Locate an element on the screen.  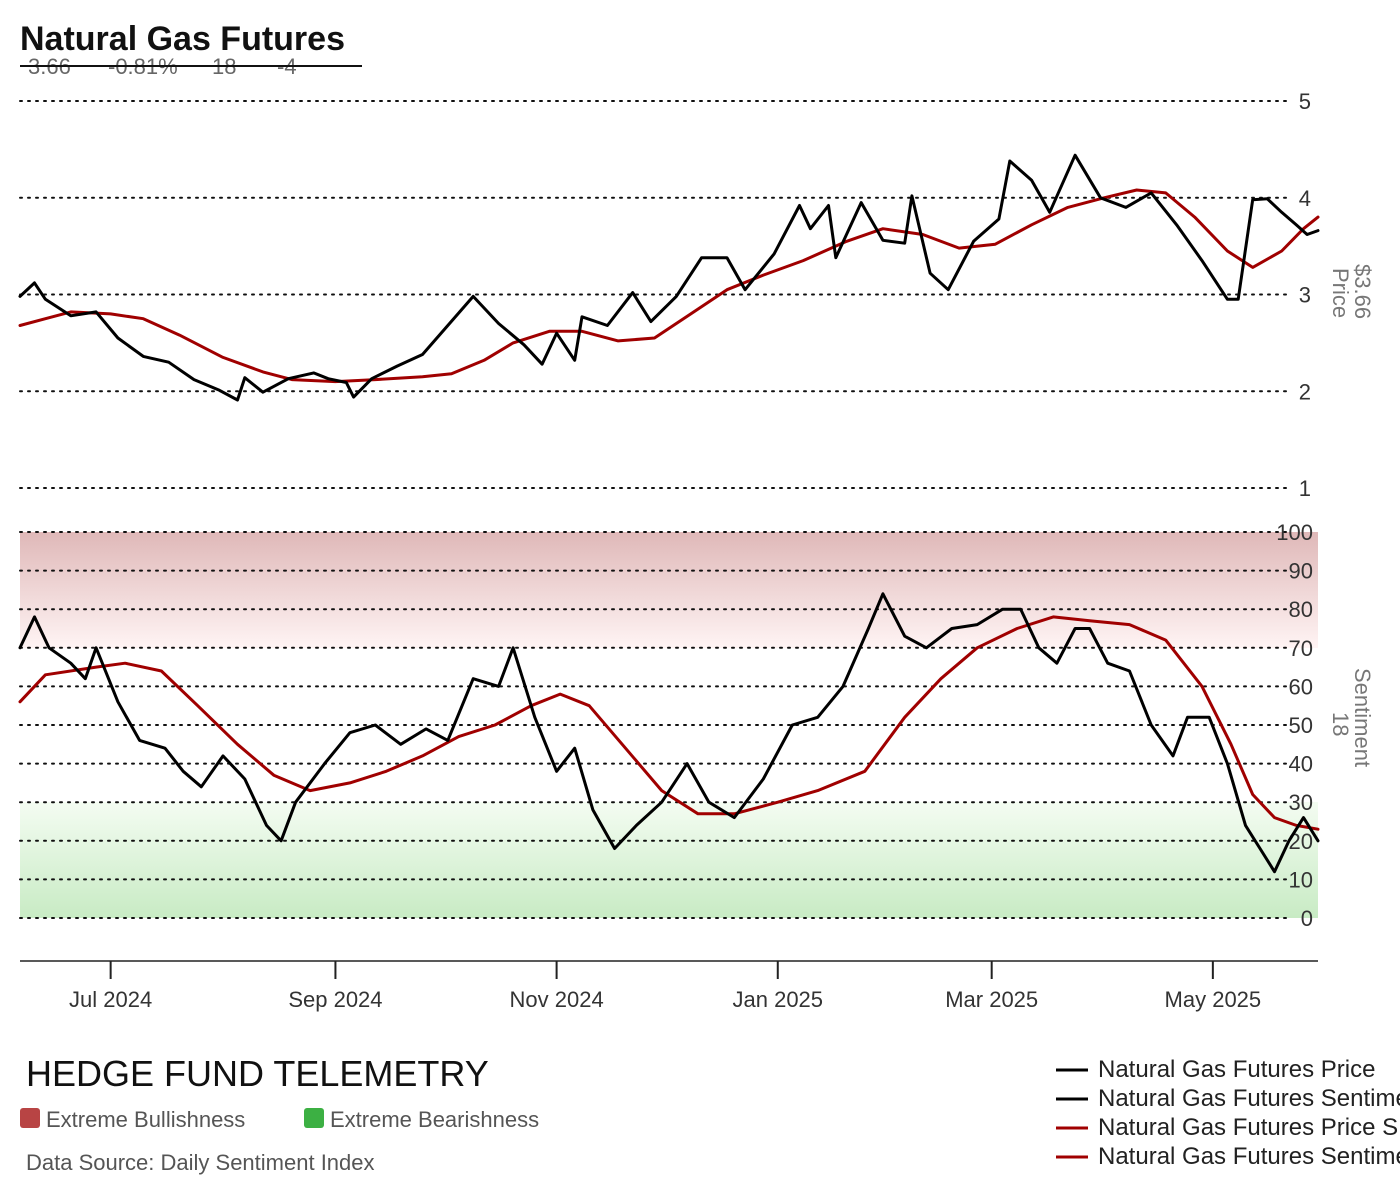
x-tick-label: Jan 2025 is located at coordinates (778, 999).